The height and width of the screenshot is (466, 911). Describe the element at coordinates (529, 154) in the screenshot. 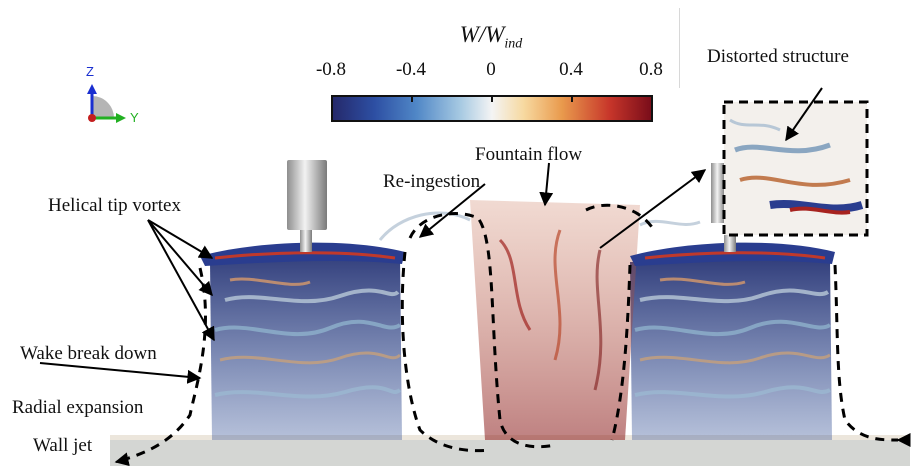

I see `label-fountain-flow: Fountain flow` at that location.